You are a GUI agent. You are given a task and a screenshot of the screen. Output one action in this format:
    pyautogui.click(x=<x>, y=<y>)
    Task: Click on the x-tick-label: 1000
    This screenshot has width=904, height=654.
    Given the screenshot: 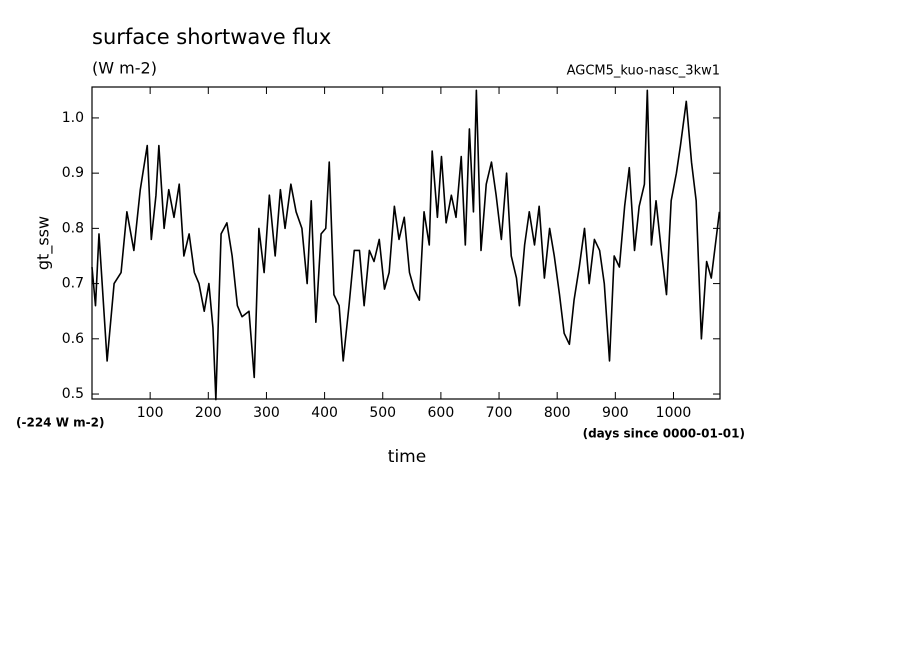 What is the action you would take?
    pyautogui.click(x=674, y=413)
    